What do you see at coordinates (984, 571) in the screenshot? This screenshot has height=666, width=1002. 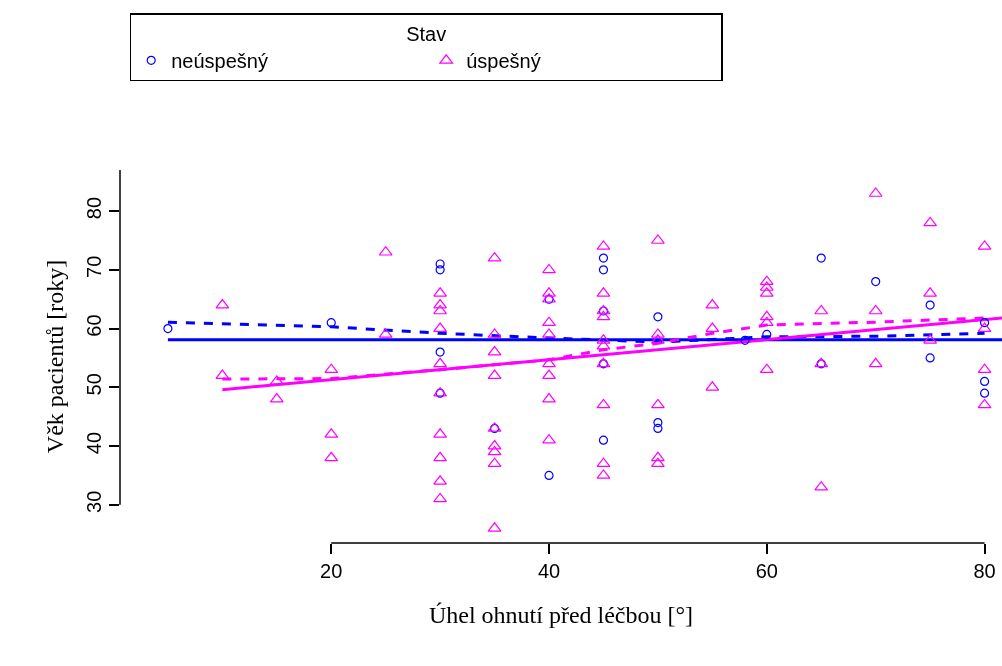 I see `x-tick-label: 80` at bounding box center [984, 571].